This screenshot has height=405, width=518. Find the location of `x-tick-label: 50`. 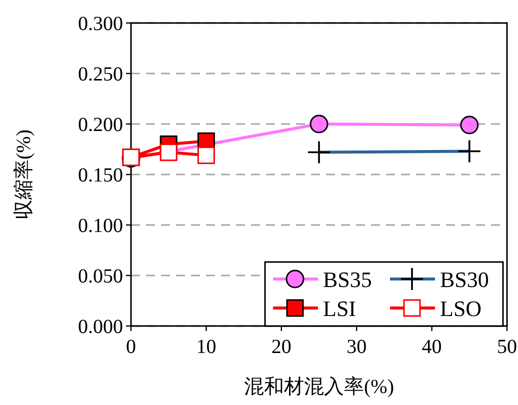

x-tick-label: 50 is located at coordinates (507, 347).